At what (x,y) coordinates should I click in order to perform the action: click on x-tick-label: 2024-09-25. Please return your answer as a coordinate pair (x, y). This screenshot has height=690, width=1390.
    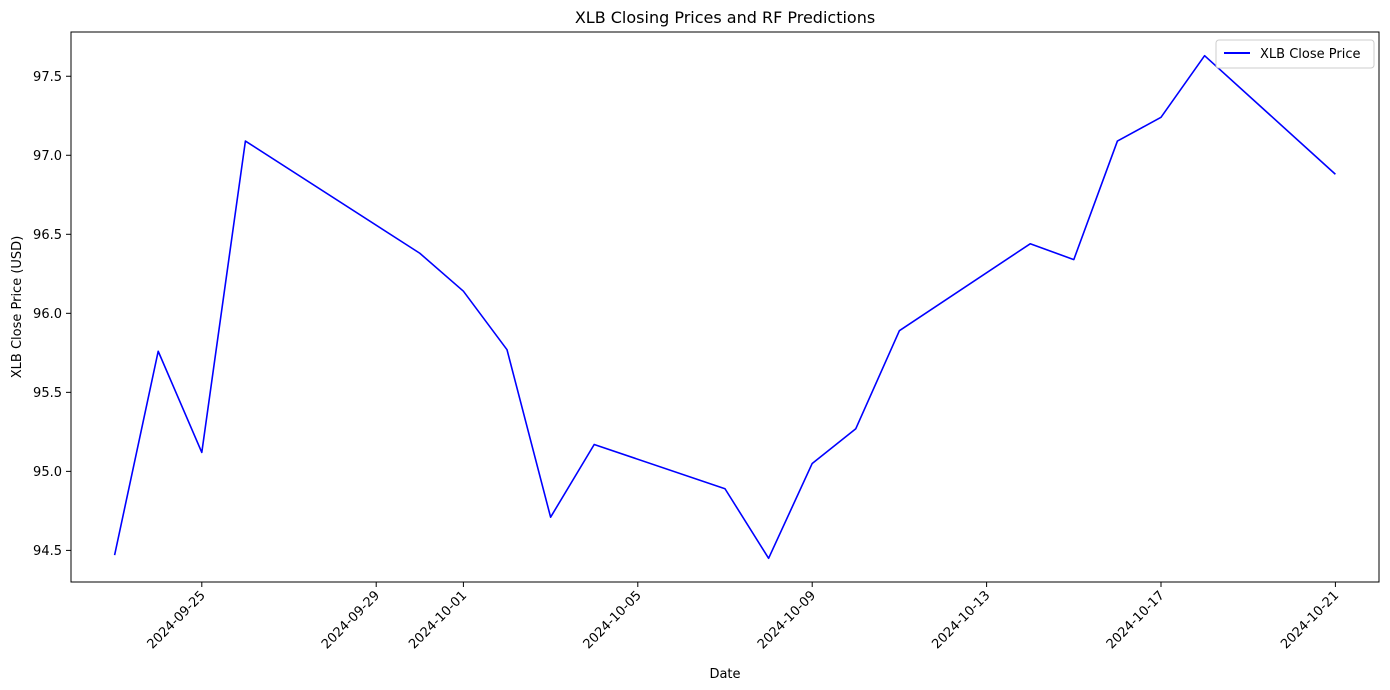
    Looking at the image, I should click on (177, 620).